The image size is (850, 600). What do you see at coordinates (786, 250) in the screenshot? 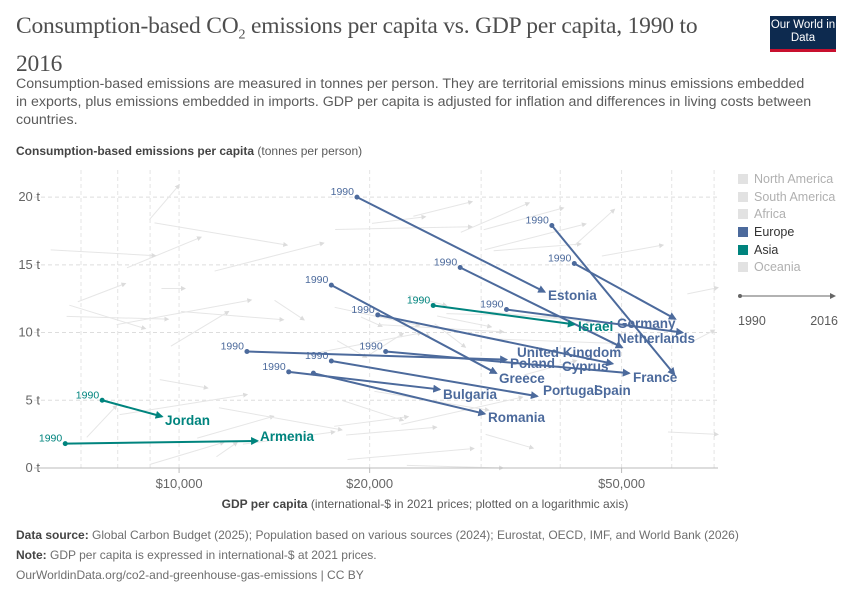
I see `legend-item-asia: Asia` at bounding box center [786, 250].